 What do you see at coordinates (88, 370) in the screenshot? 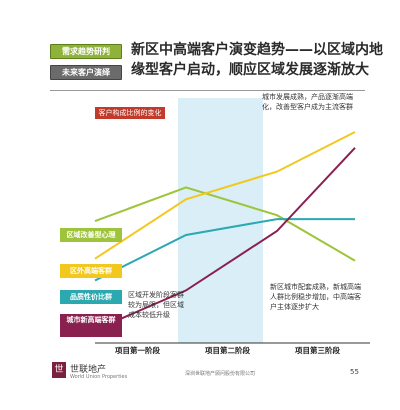
I see `logo-text: 世联地产` at bounding box center [88, 370].